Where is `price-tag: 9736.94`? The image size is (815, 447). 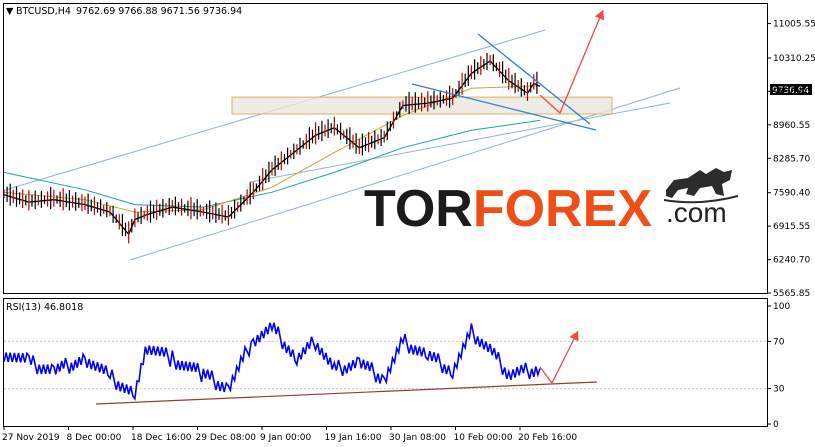
price-tag: 9736.94 is located at coordinates (790, 91).